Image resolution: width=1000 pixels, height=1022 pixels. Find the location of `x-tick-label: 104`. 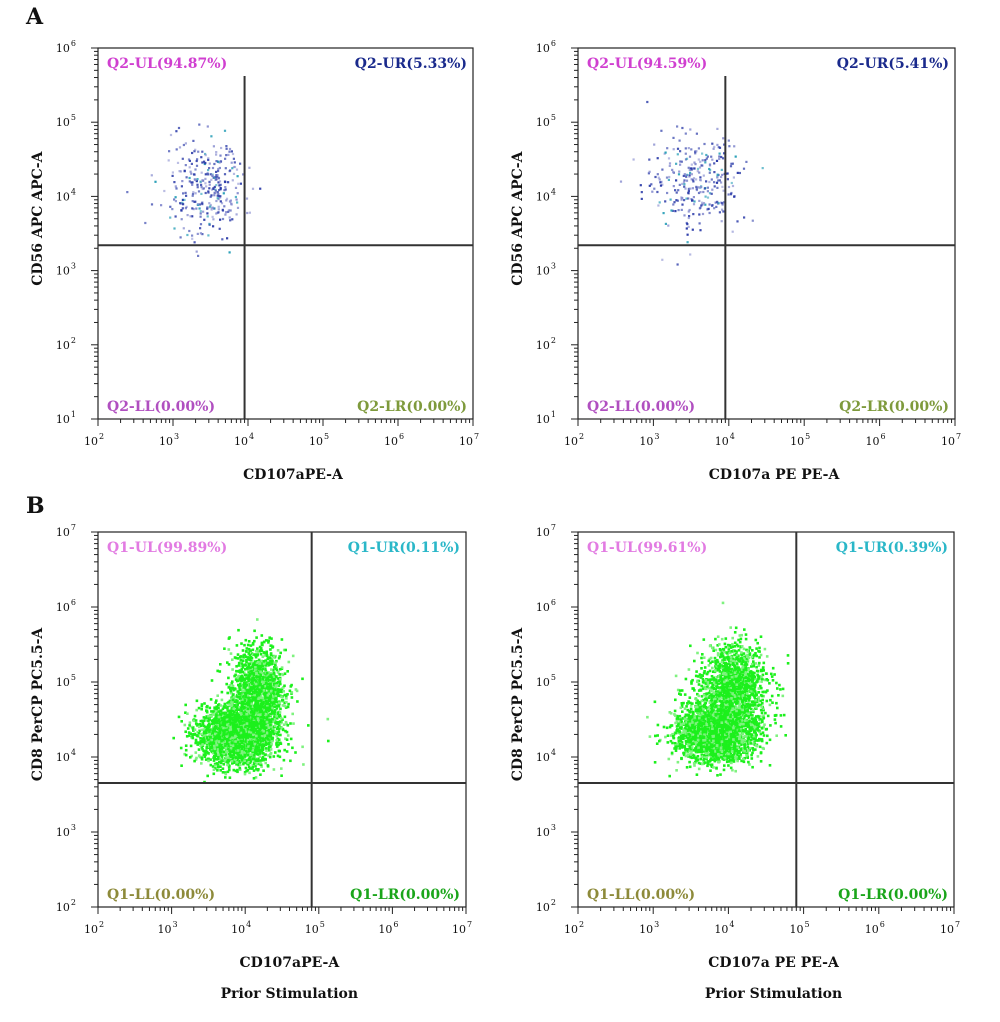

x-tick-label: 104 is located at coordinates (725, 440).